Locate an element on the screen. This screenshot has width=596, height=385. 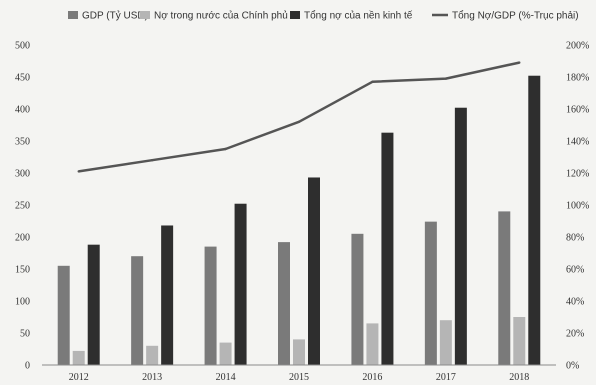
right-tick-label: 60% is located at coordinates (575, 270).